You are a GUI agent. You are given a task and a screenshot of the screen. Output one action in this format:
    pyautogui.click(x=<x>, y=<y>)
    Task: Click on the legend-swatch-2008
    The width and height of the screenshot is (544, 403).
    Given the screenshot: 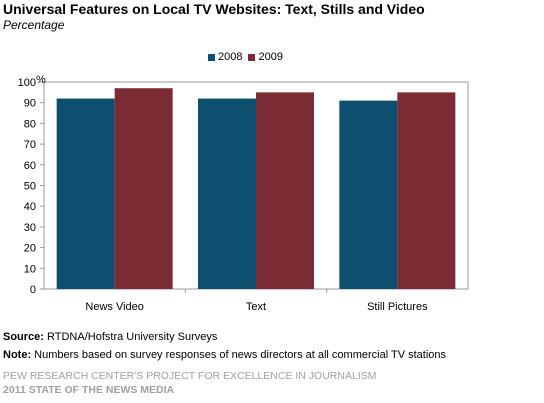 What is the action you would take?
    pyautogui.click(x=211, y=57)
    